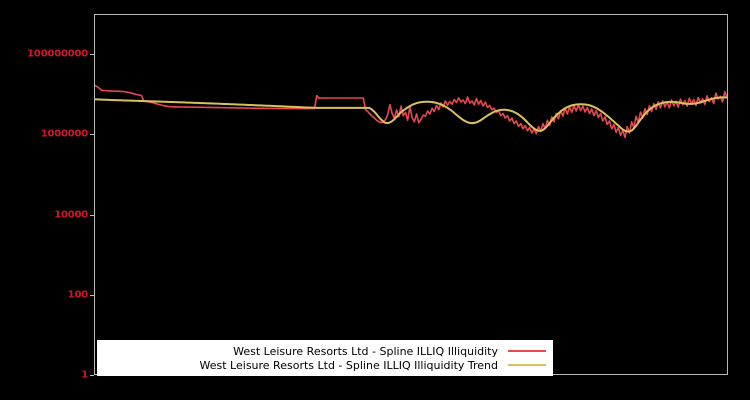 The width and height of the screenshot is (750, 400). Describe the element at coordinates (71, 215) in the screenshot. I see `y-tick-label-10000: 10000` at that location.